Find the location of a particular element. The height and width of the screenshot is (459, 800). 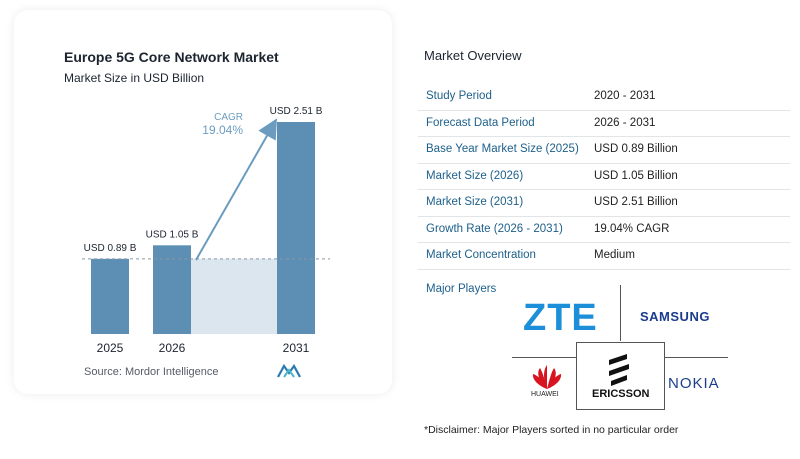

overview-row: Study Period 2020 - 2031 is located at coordinates (604, 97).